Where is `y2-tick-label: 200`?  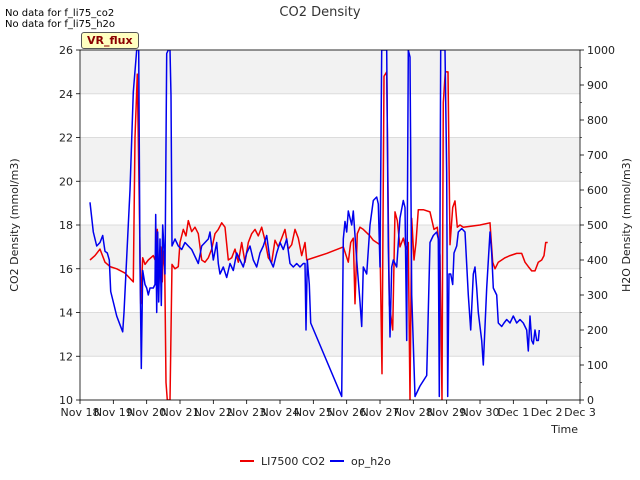 y2-tick-label: 200 is located at coordinates (597, 330).